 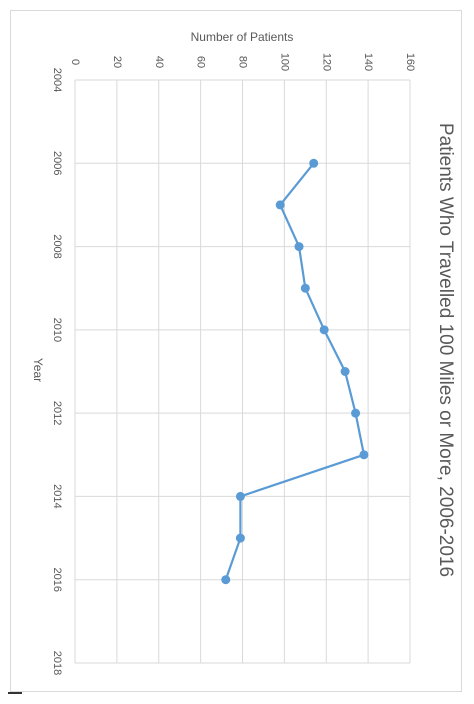 What do you see at coordinates (57, 579) in the screenshot?
I see `year-tick-label: 2016` at bounding box center [57, 579].